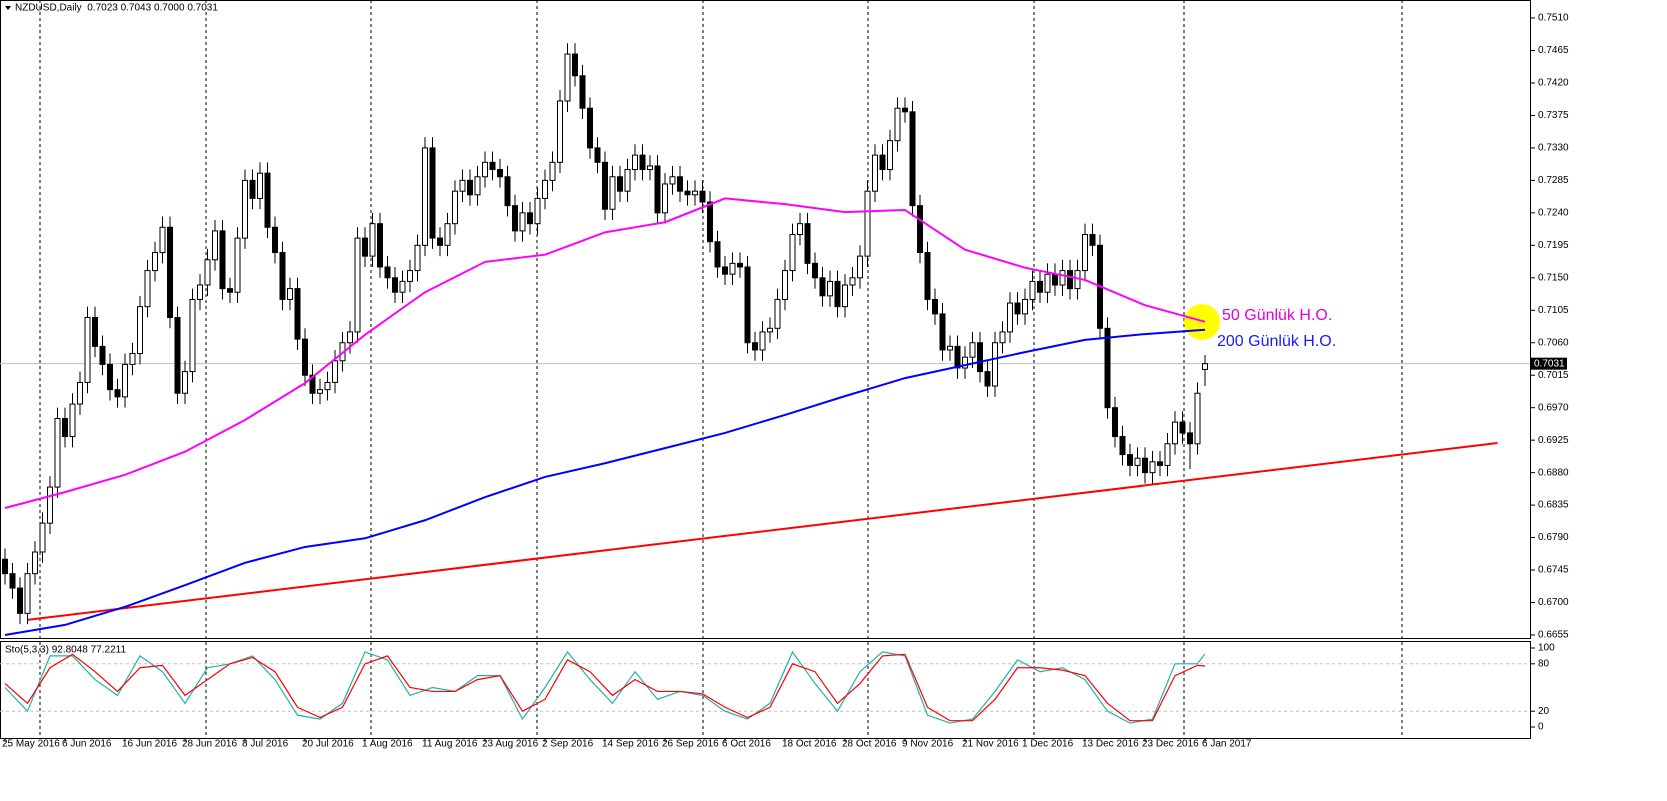 The width and height of the screenshot is (1667, 801). I want to click on y-tick-label: 0.7240, so click(1553, 212).